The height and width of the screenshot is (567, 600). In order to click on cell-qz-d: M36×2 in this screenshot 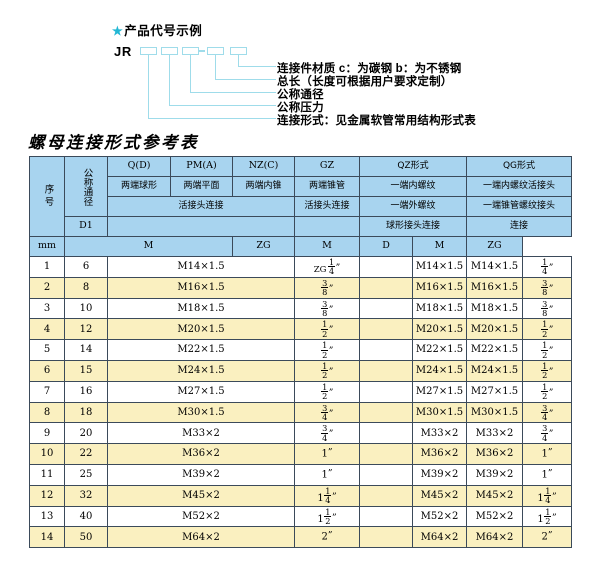, I will do `click(439, 454)`.